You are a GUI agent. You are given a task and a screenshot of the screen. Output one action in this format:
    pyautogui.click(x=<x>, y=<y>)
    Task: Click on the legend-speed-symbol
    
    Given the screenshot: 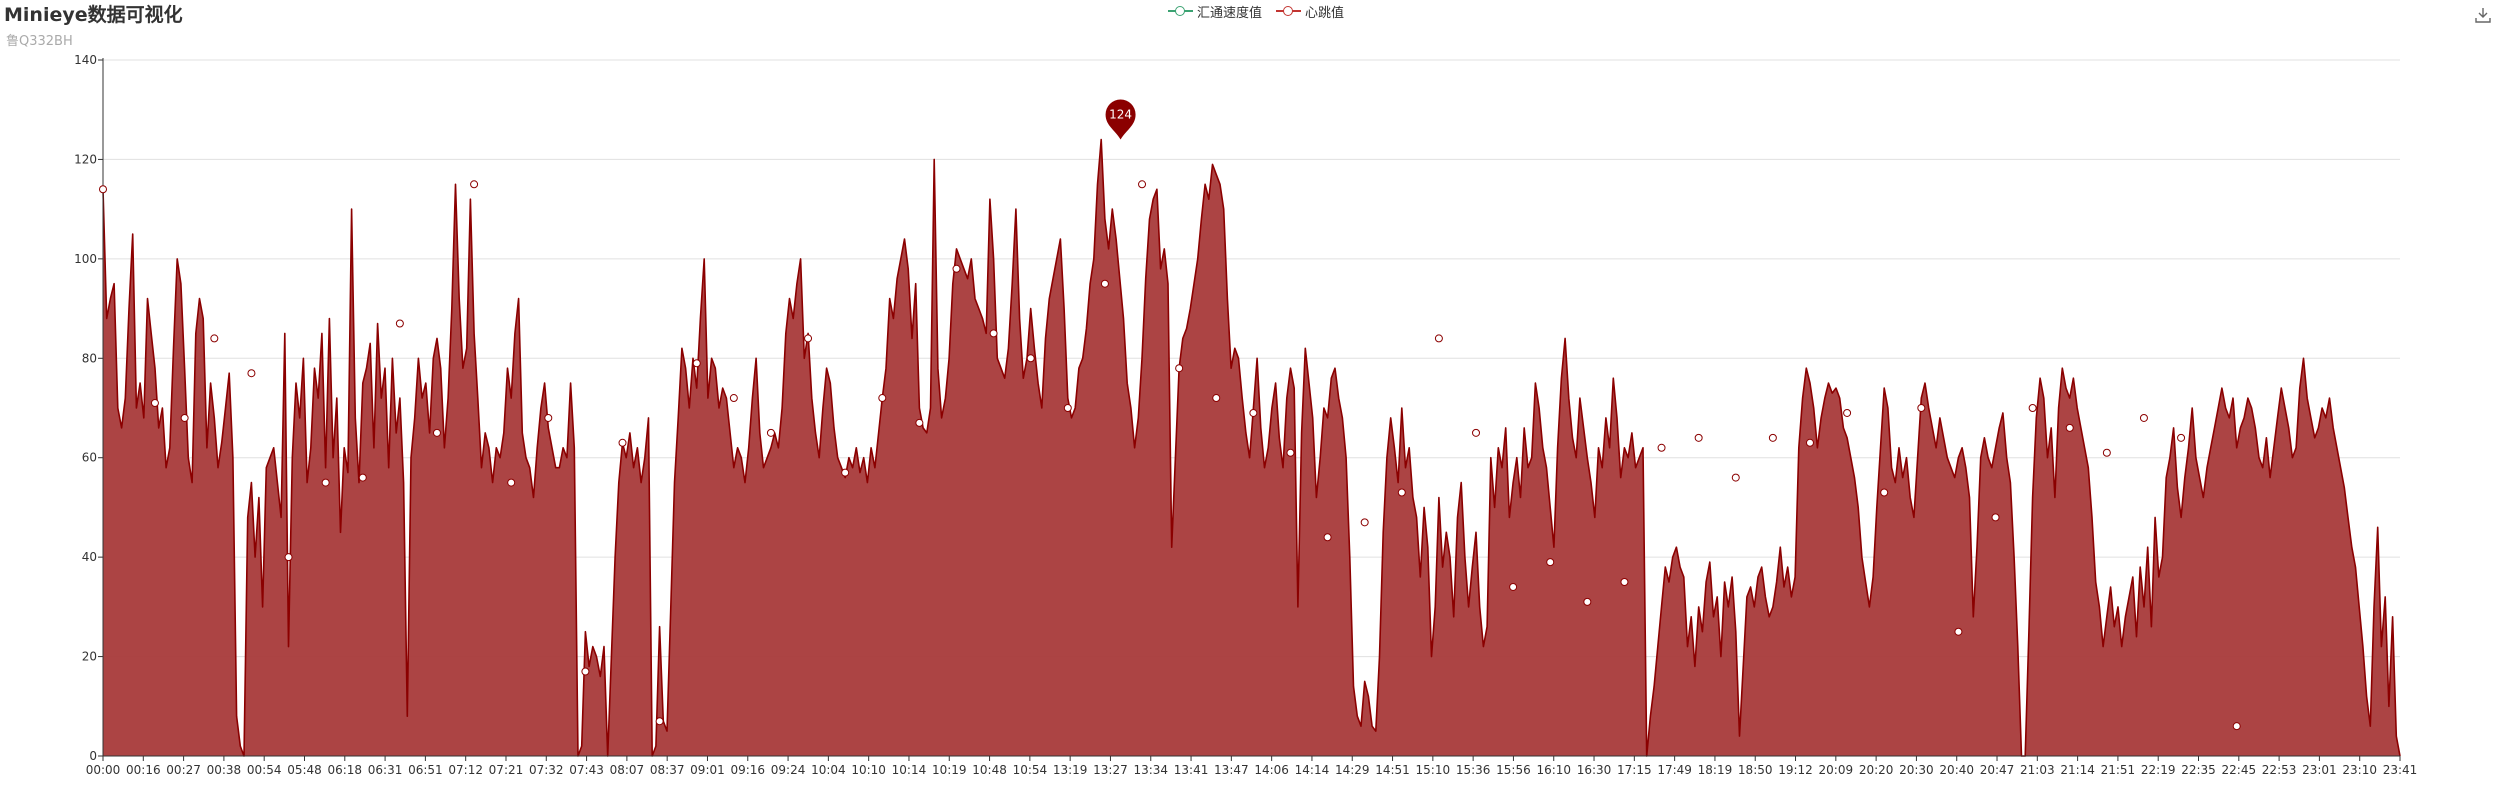 What is the action you would take?
    pyautogui.click(x=1180, y=11)
    